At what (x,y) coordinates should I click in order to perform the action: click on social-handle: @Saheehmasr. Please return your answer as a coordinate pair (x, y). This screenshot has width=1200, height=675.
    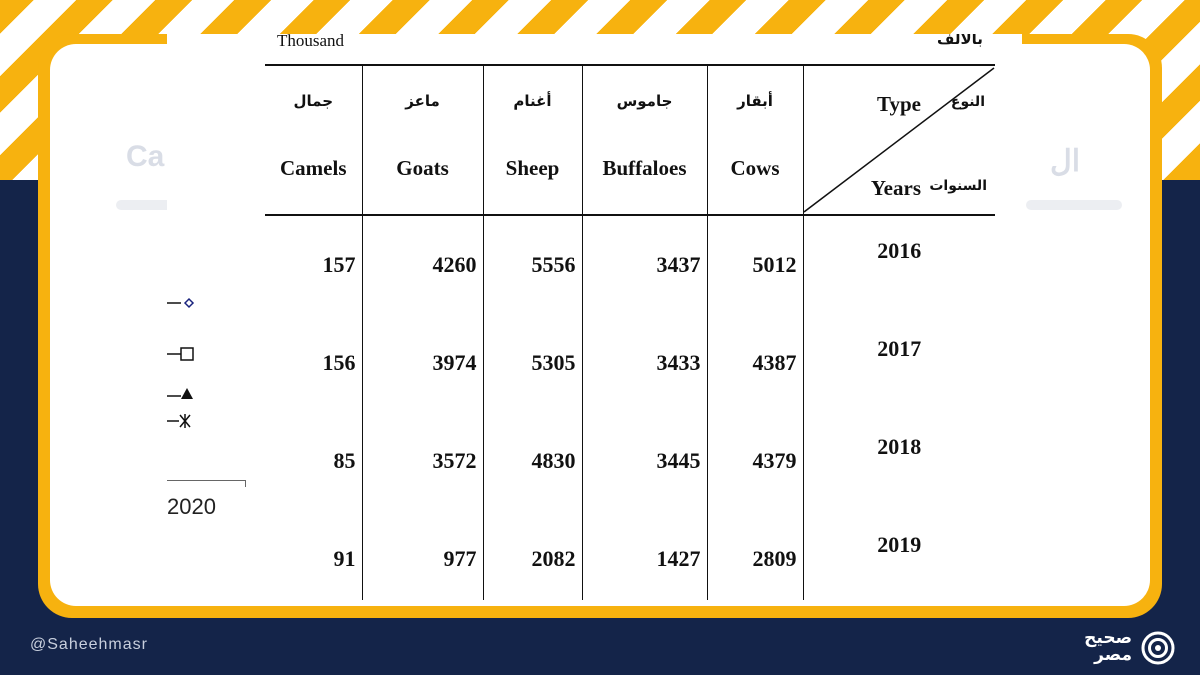
    Looking at the image, I should click on (89, 644).